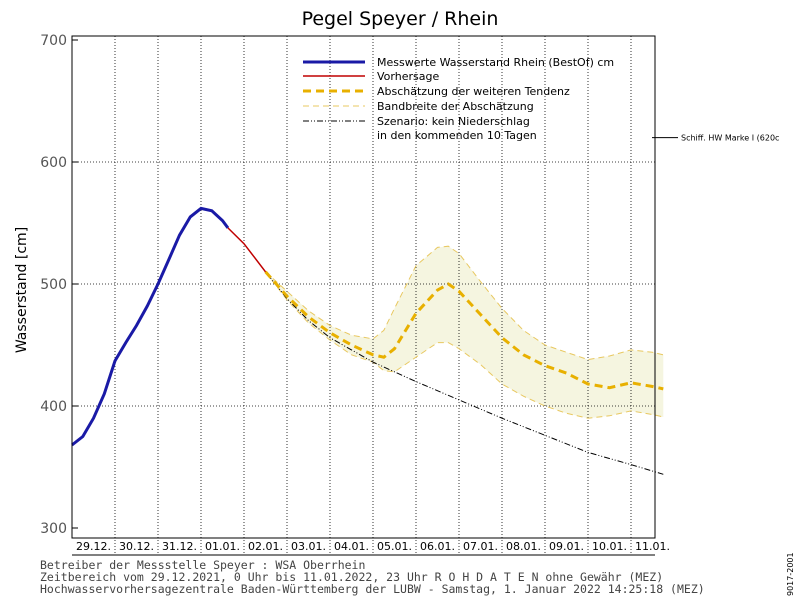 The image size is (800, 600). What do you see at coordinates (566, 546) in the screenshot?
I see `x-tick-label: 09.01.` at bounding box center [566, 546].